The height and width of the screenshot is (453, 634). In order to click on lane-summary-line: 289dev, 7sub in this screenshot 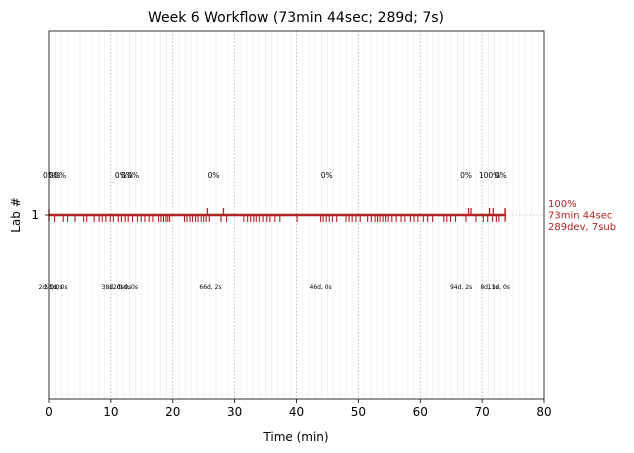, I will do `click(582, 227)`.